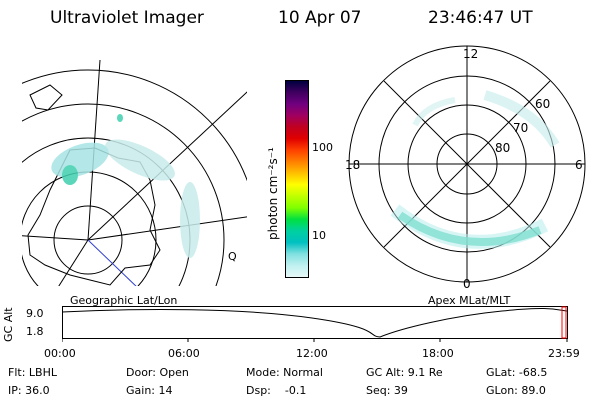 Image resolution: width=600 pixels, height=400 pixels. Describe the element at coordinates (8, 324) in the screenshot. I see `altitude-ylabel: GC Alt` at that location.